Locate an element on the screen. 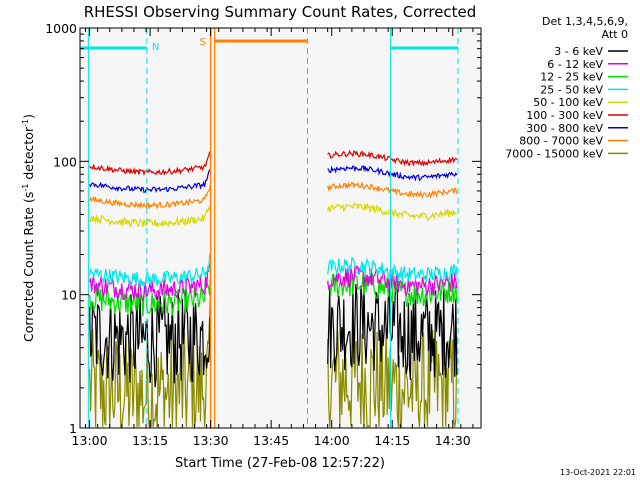 The height and width of the screenshot is (480, 640). marker-label-n: N is located at coordinates (155, 47).